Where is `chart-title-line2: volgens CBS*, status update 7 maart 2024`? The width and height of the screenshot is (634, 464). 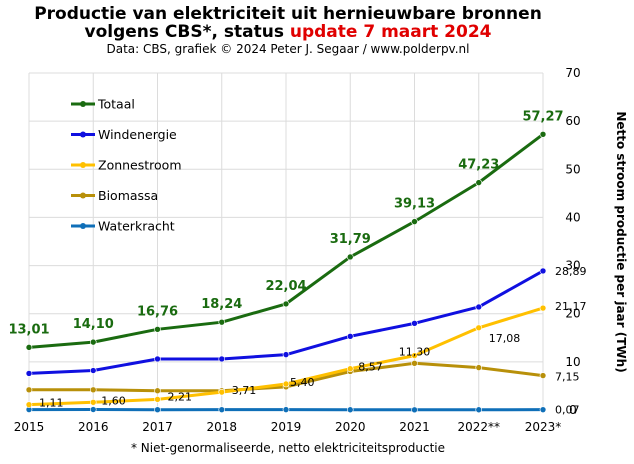
chart-title-line2: volgens CBS*, status update 7 maart 2024 is located at coordinates (288, 32).